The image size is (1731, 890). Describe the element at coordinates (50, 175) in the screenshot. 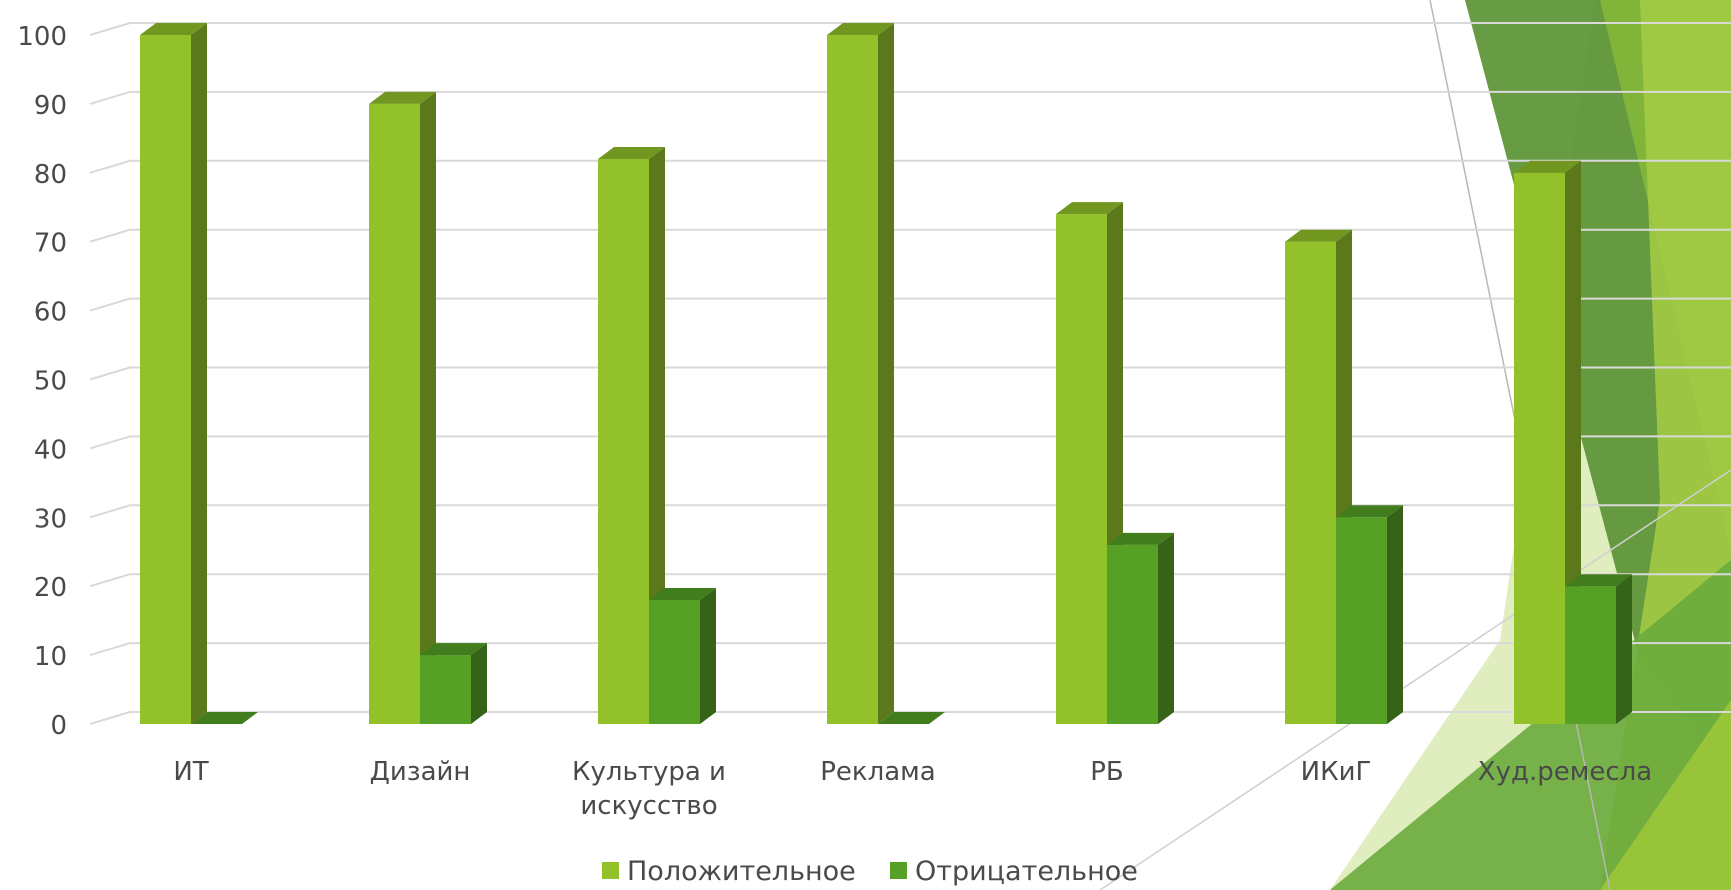

I see `y-tick-label: 80` at that location.